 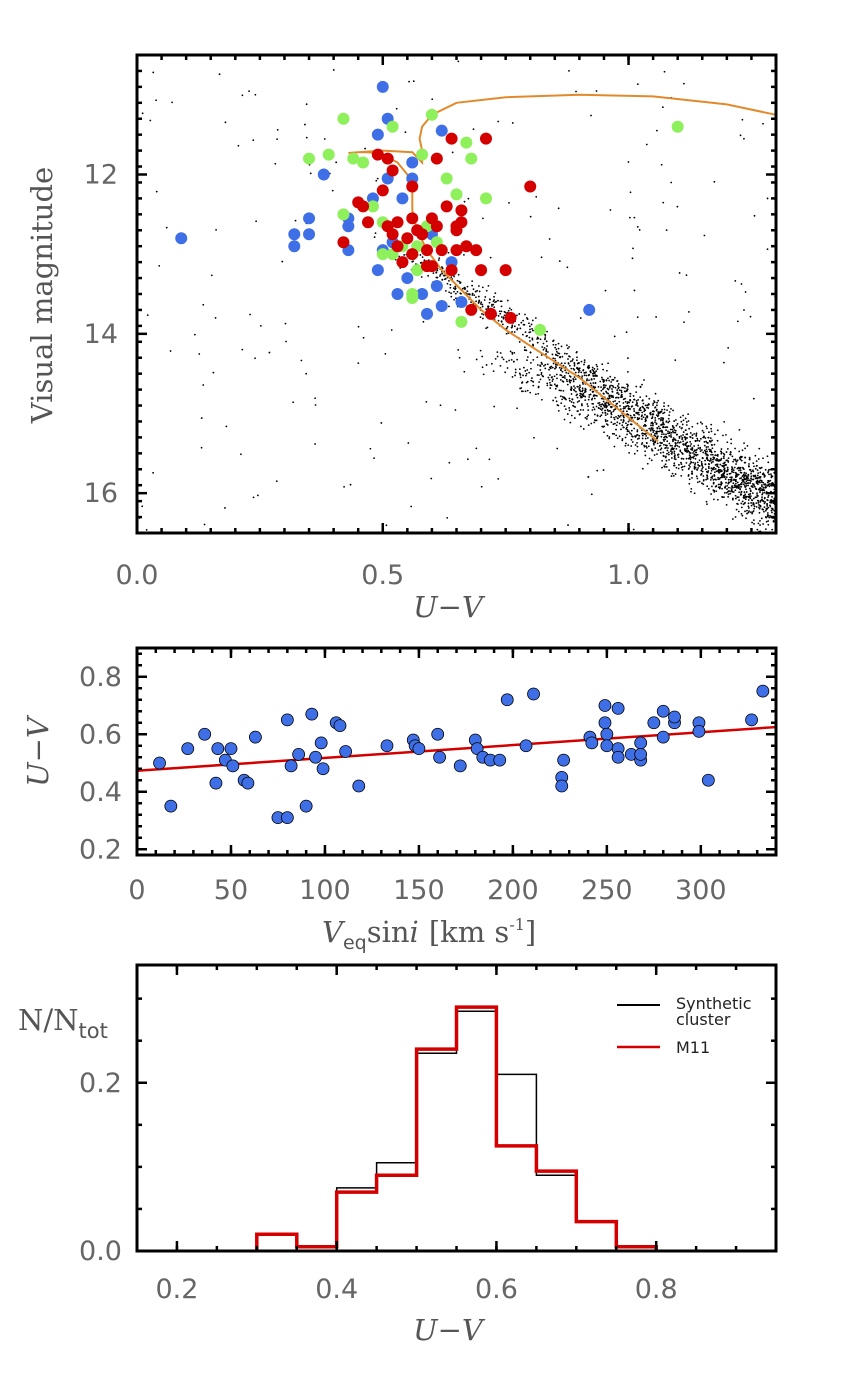 I want to click on x-tick-label: 150, so click(x=419, y=890).